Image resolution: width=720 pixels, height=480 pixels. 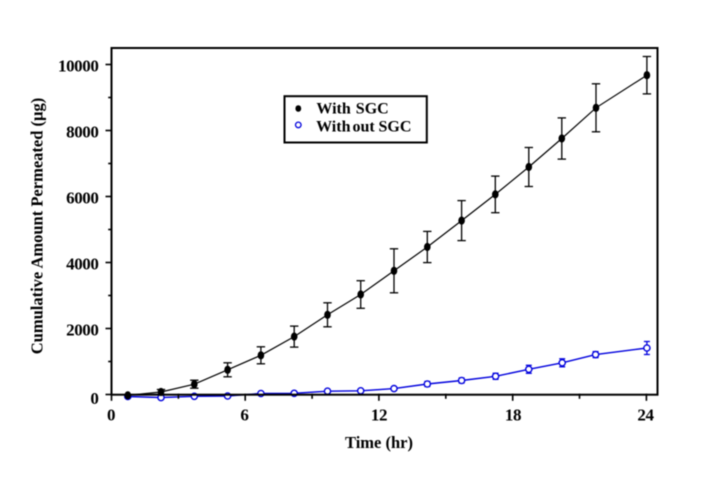 What do you see at coordinates (82, 329) in the screenshot?
I see `svg-text: 2000` at bounding box center [82, 329].